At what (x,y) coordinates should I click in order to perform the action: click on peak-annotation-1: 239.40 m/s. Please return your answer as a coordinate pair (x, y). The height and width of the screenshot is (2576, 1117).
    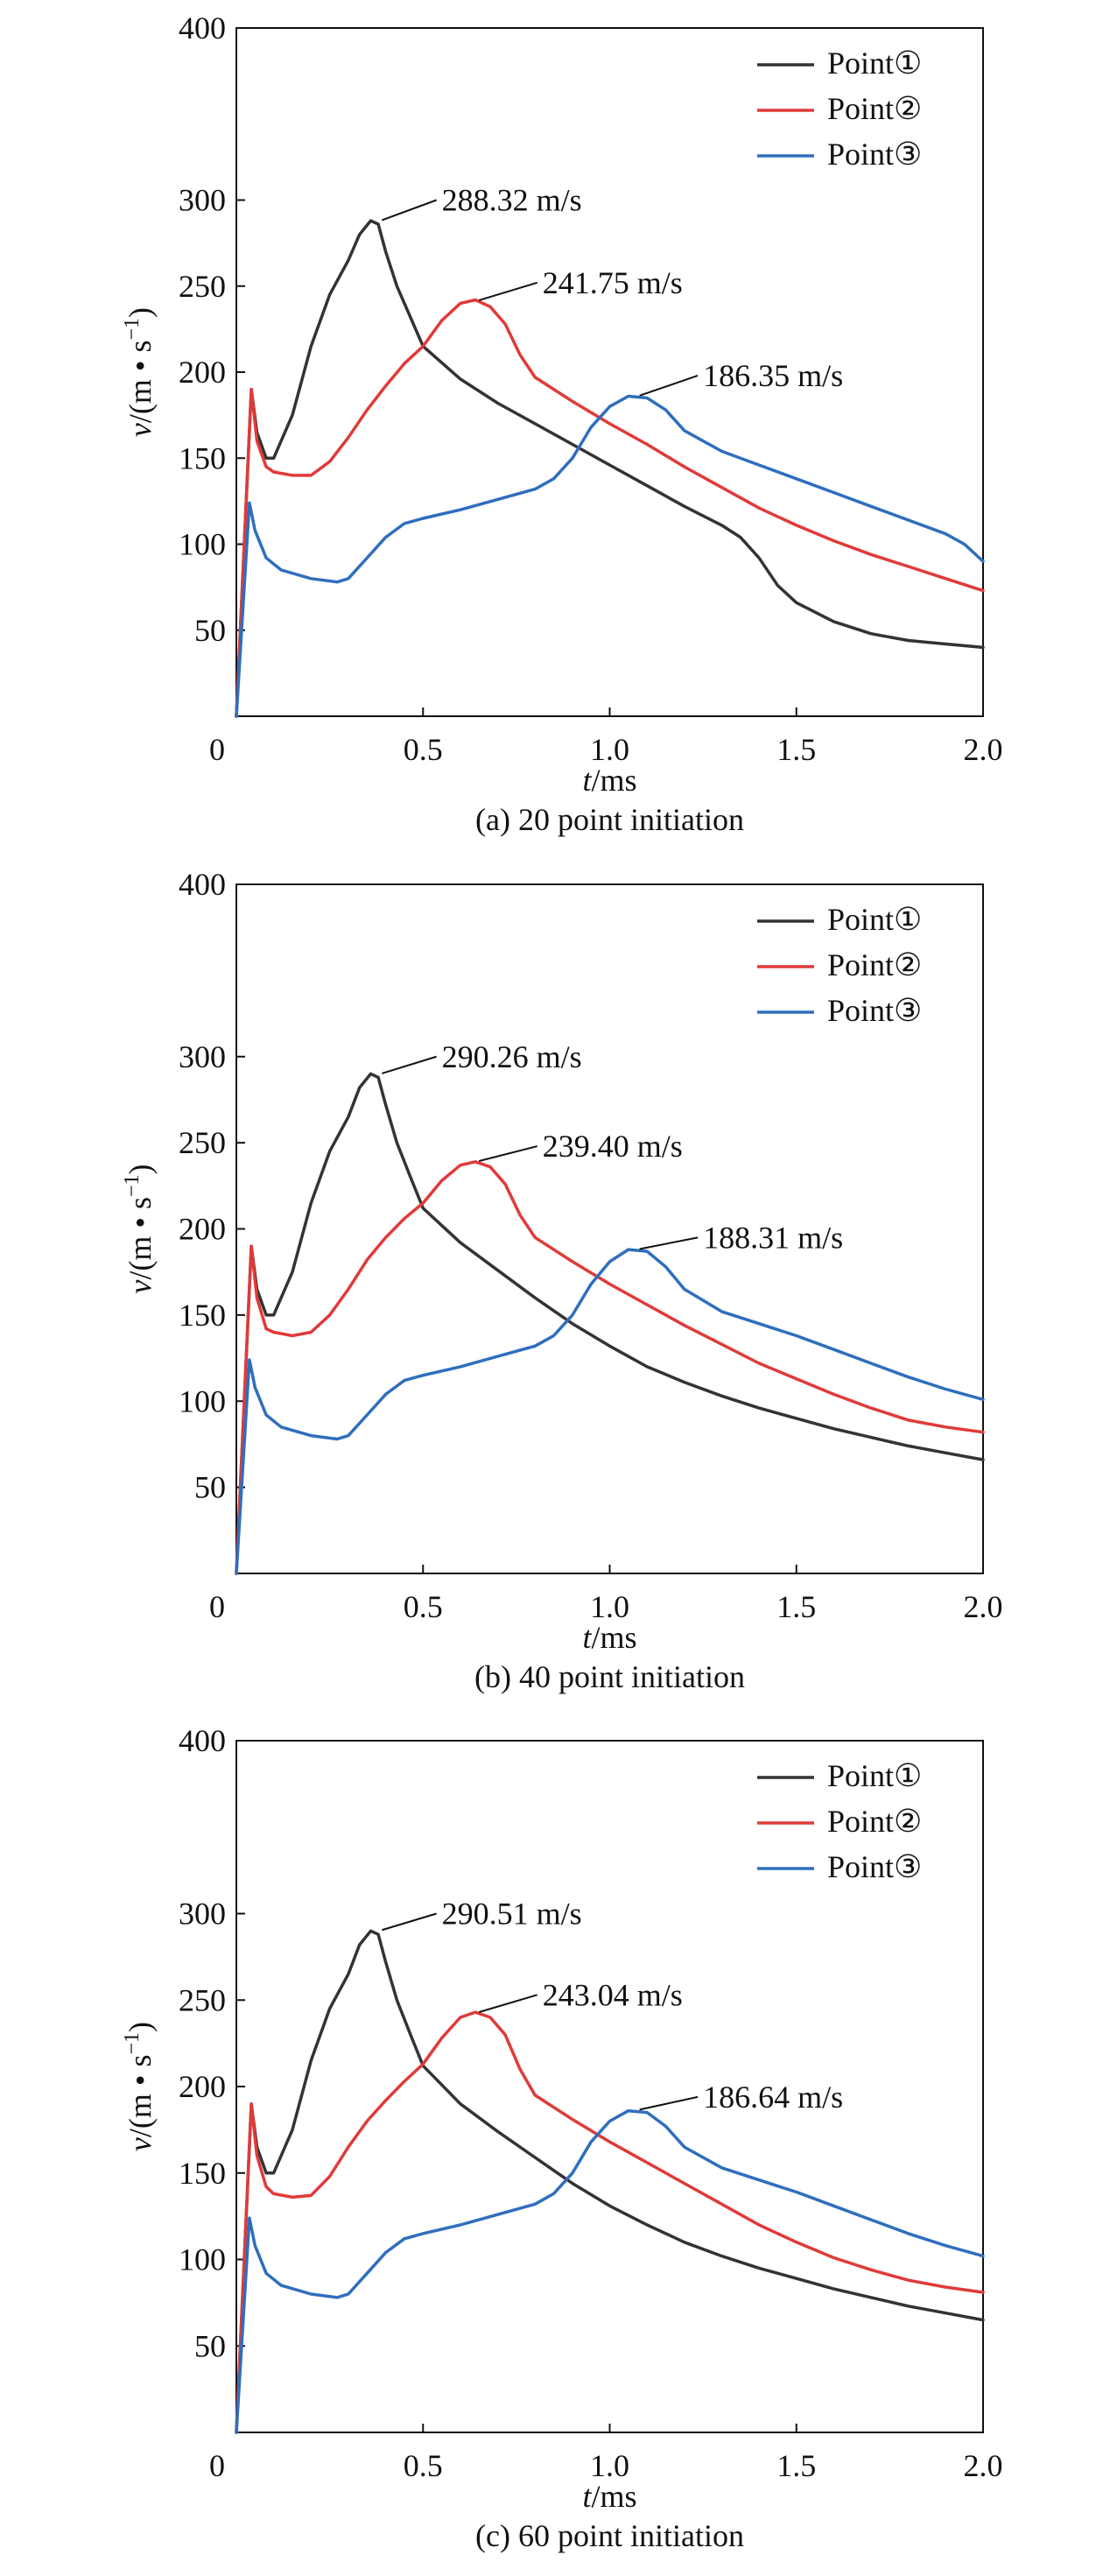
    Looking at the image, I should click on (613, 1146).